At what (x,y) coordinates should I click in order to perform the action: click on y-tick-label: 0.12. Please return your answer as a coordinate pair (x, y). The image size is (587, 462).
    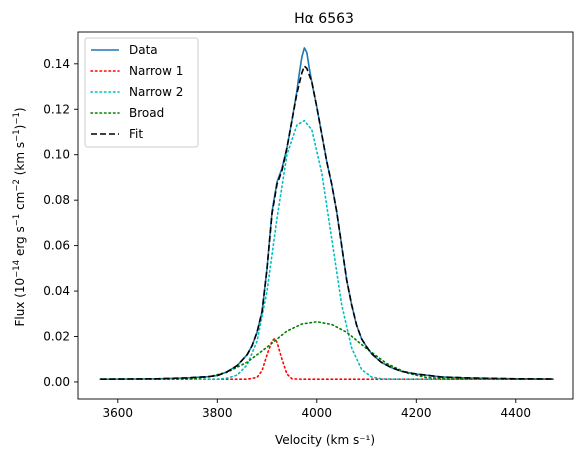
    Looking at the image, I should click on (56, 109).